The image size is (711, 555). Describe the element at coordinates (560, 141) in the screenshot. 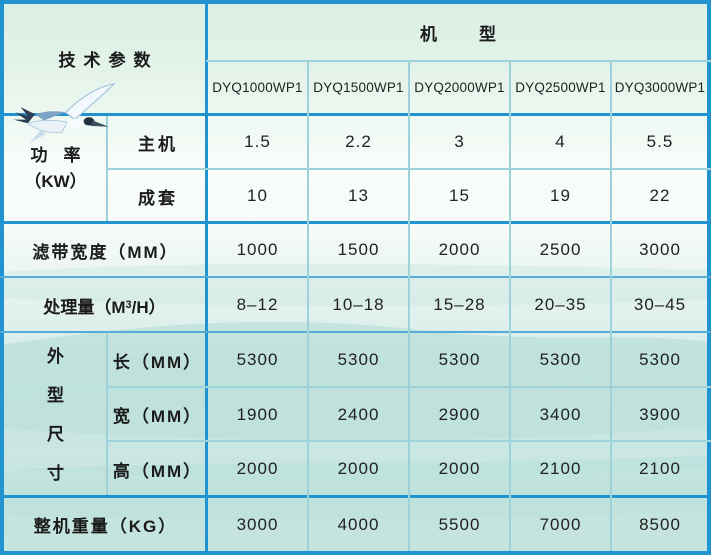

I see `value-cell: 4` at that location.